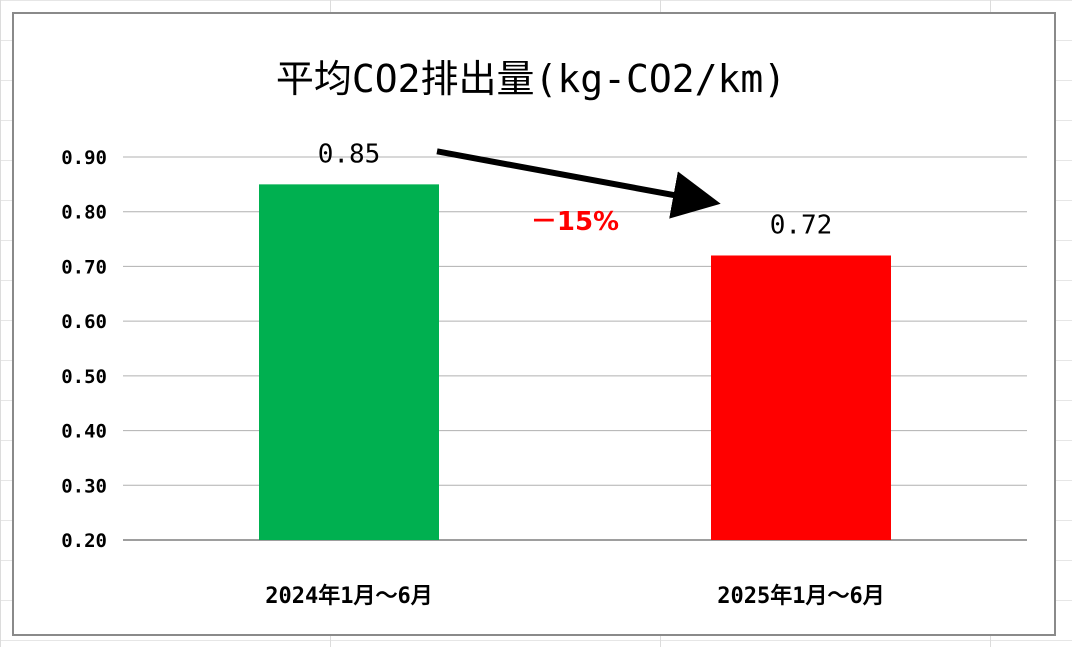 This screenshot has height=647, width=1072. Describe the element at coordinates (84, 267) in the screenshot. I see `y-tick-label: 0.70` at that location.